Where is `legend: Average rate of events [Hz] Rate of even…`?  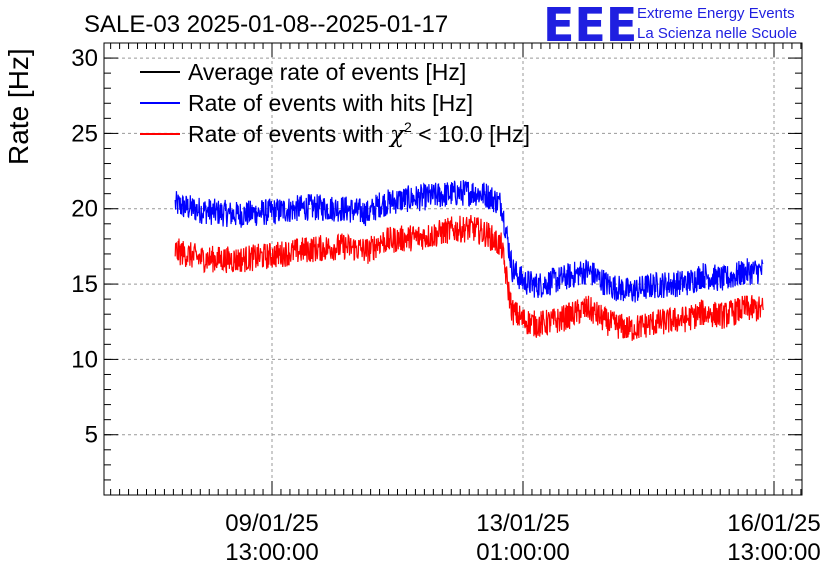 legend: Average rate of events [Hz] Rate of even… is located at coordinates (335, 103).